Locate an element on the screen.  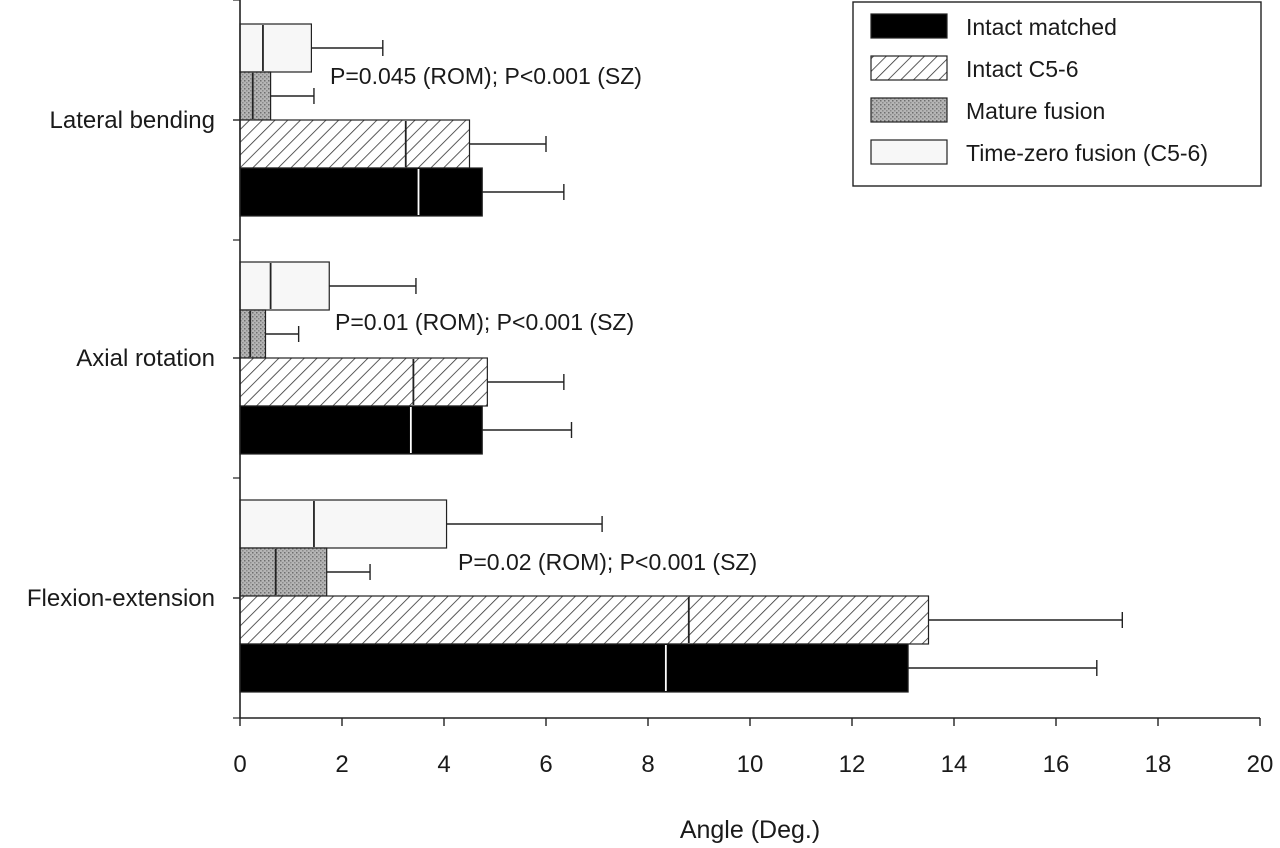
x-tick-label-11: 20 is located at coordinates (1260, 764).